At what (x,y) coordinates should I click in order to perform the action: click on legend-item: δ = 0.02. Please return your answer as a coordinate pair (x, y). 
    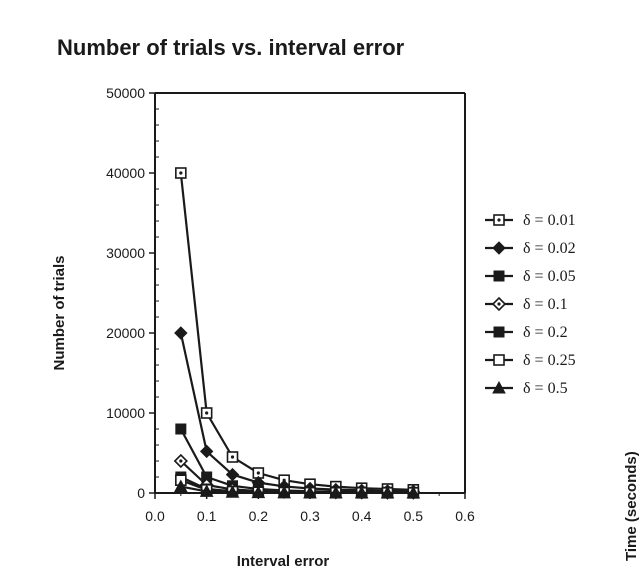
    Looking at the image, I should click on (530, 248).